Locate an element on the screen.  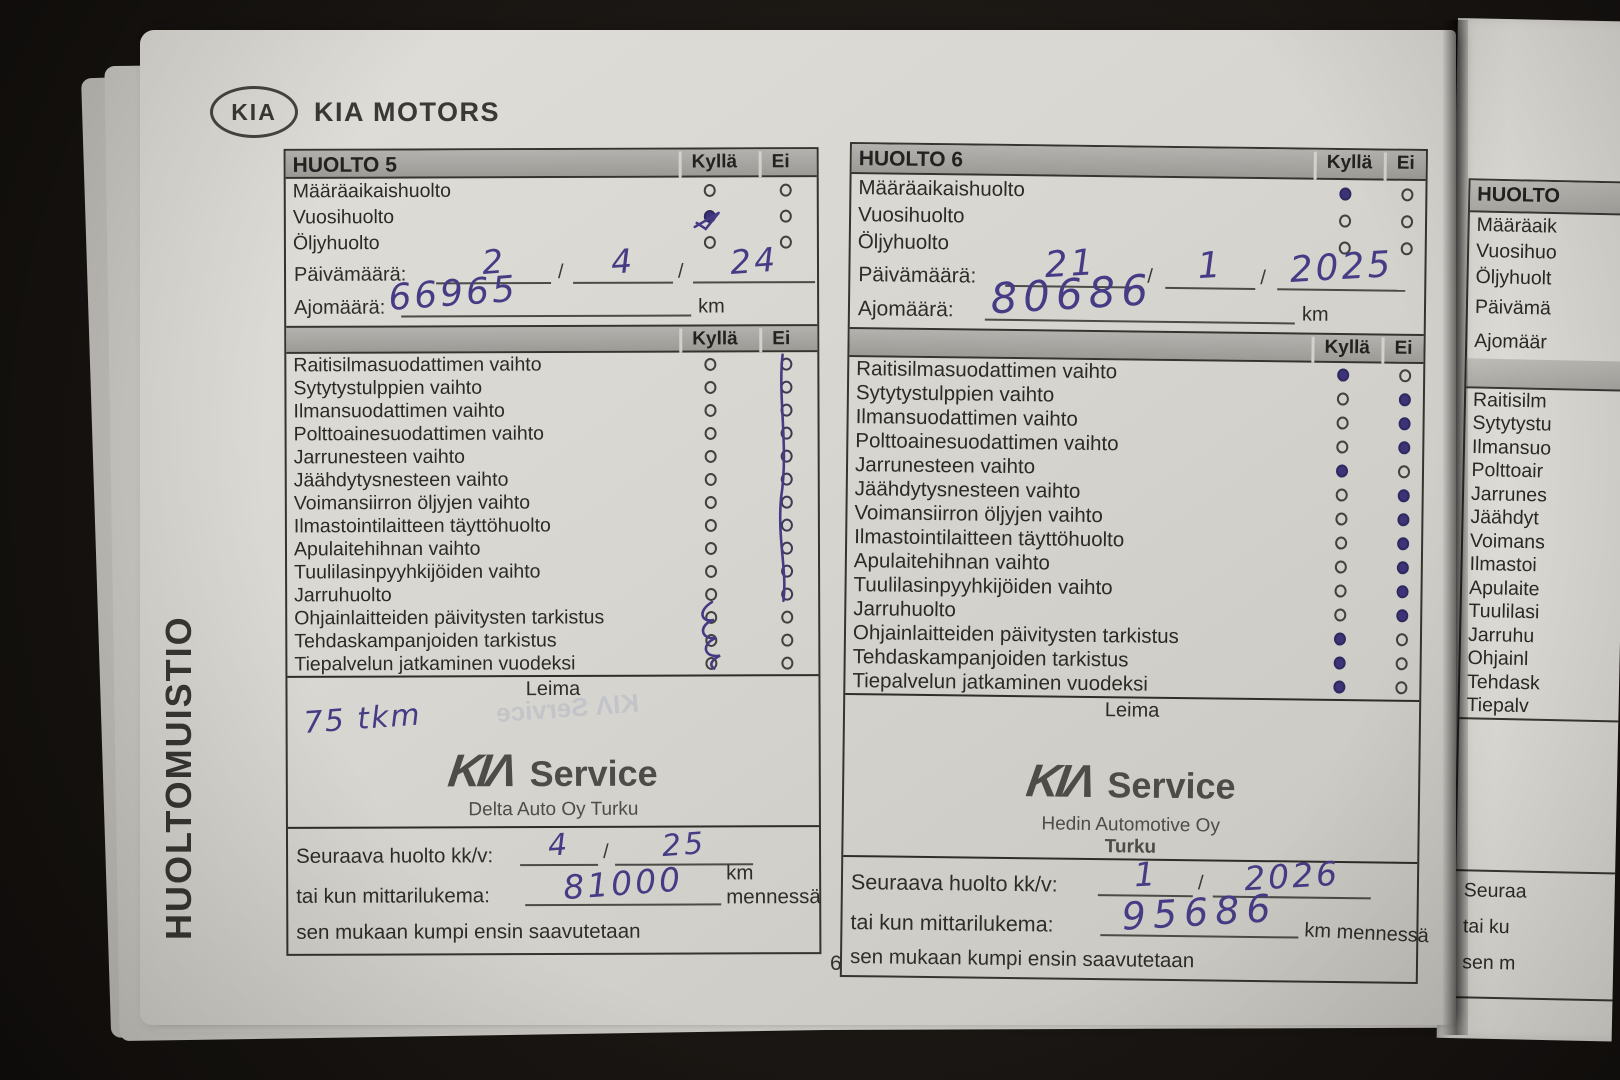
service-item-label: Apulaitehihnan vaihto is located at coordinates (952, 562).